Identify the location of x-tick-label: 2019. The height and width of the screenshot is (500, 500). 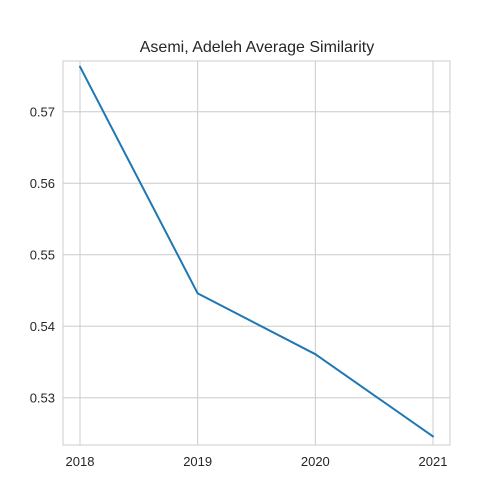
(197, 461).